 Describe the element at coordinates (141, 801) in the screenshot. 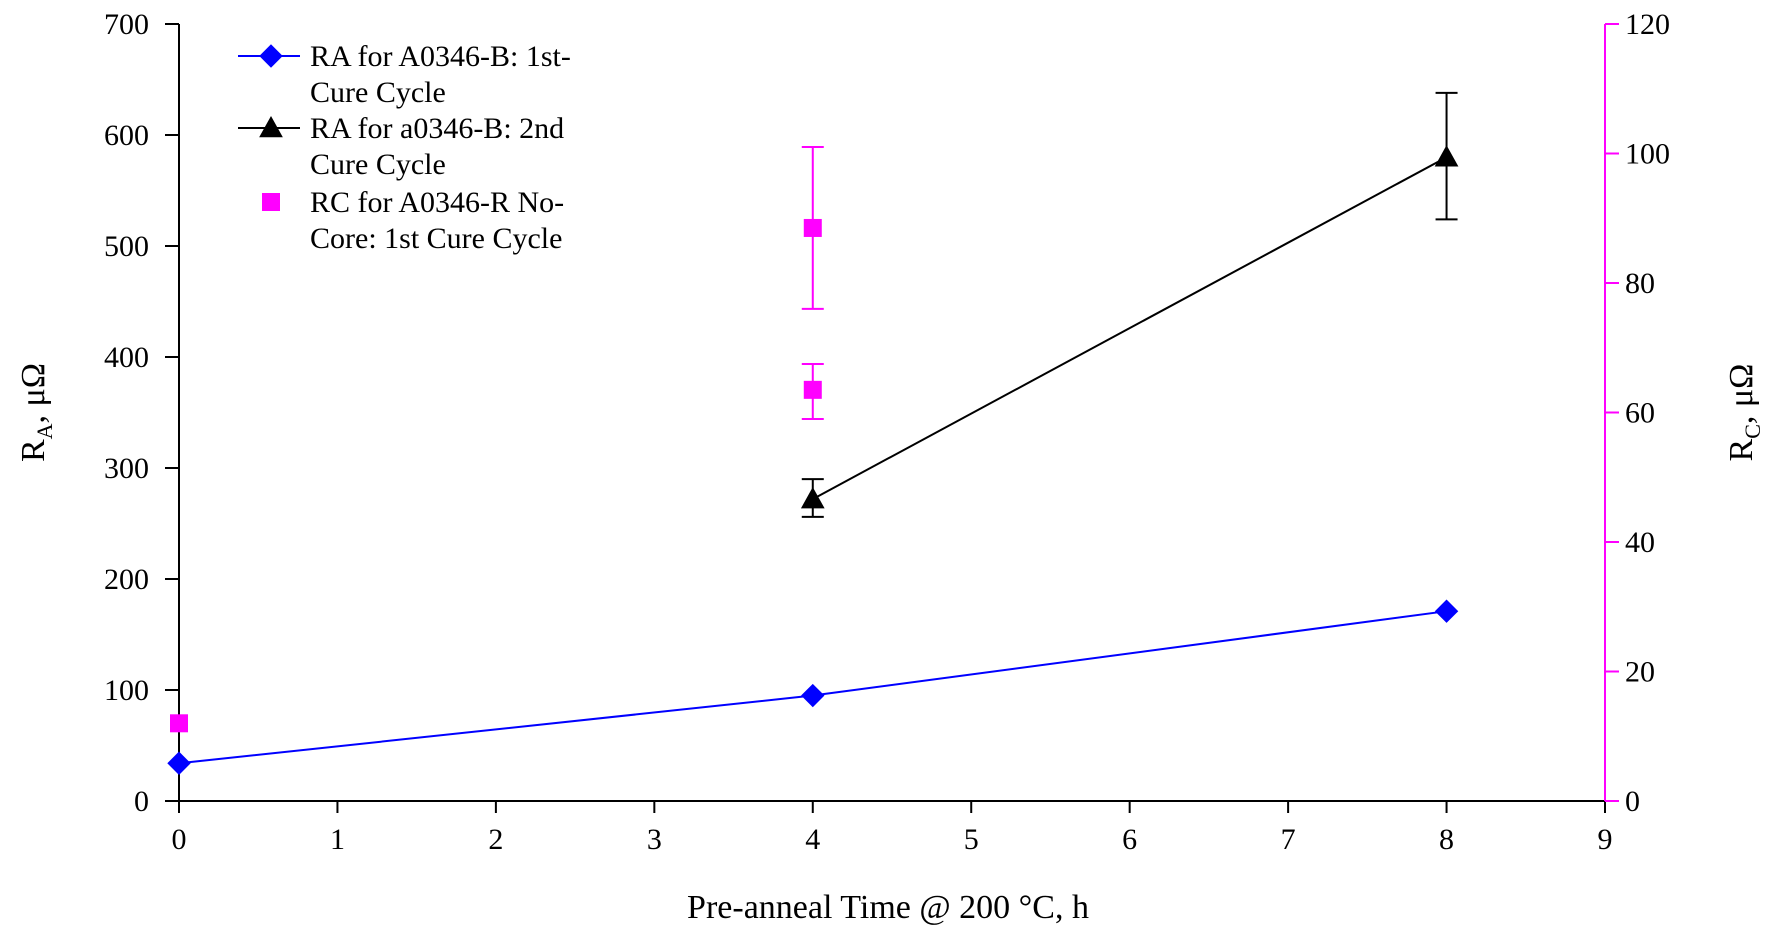

I see `y-left-tick-label-0: 0` at that location.